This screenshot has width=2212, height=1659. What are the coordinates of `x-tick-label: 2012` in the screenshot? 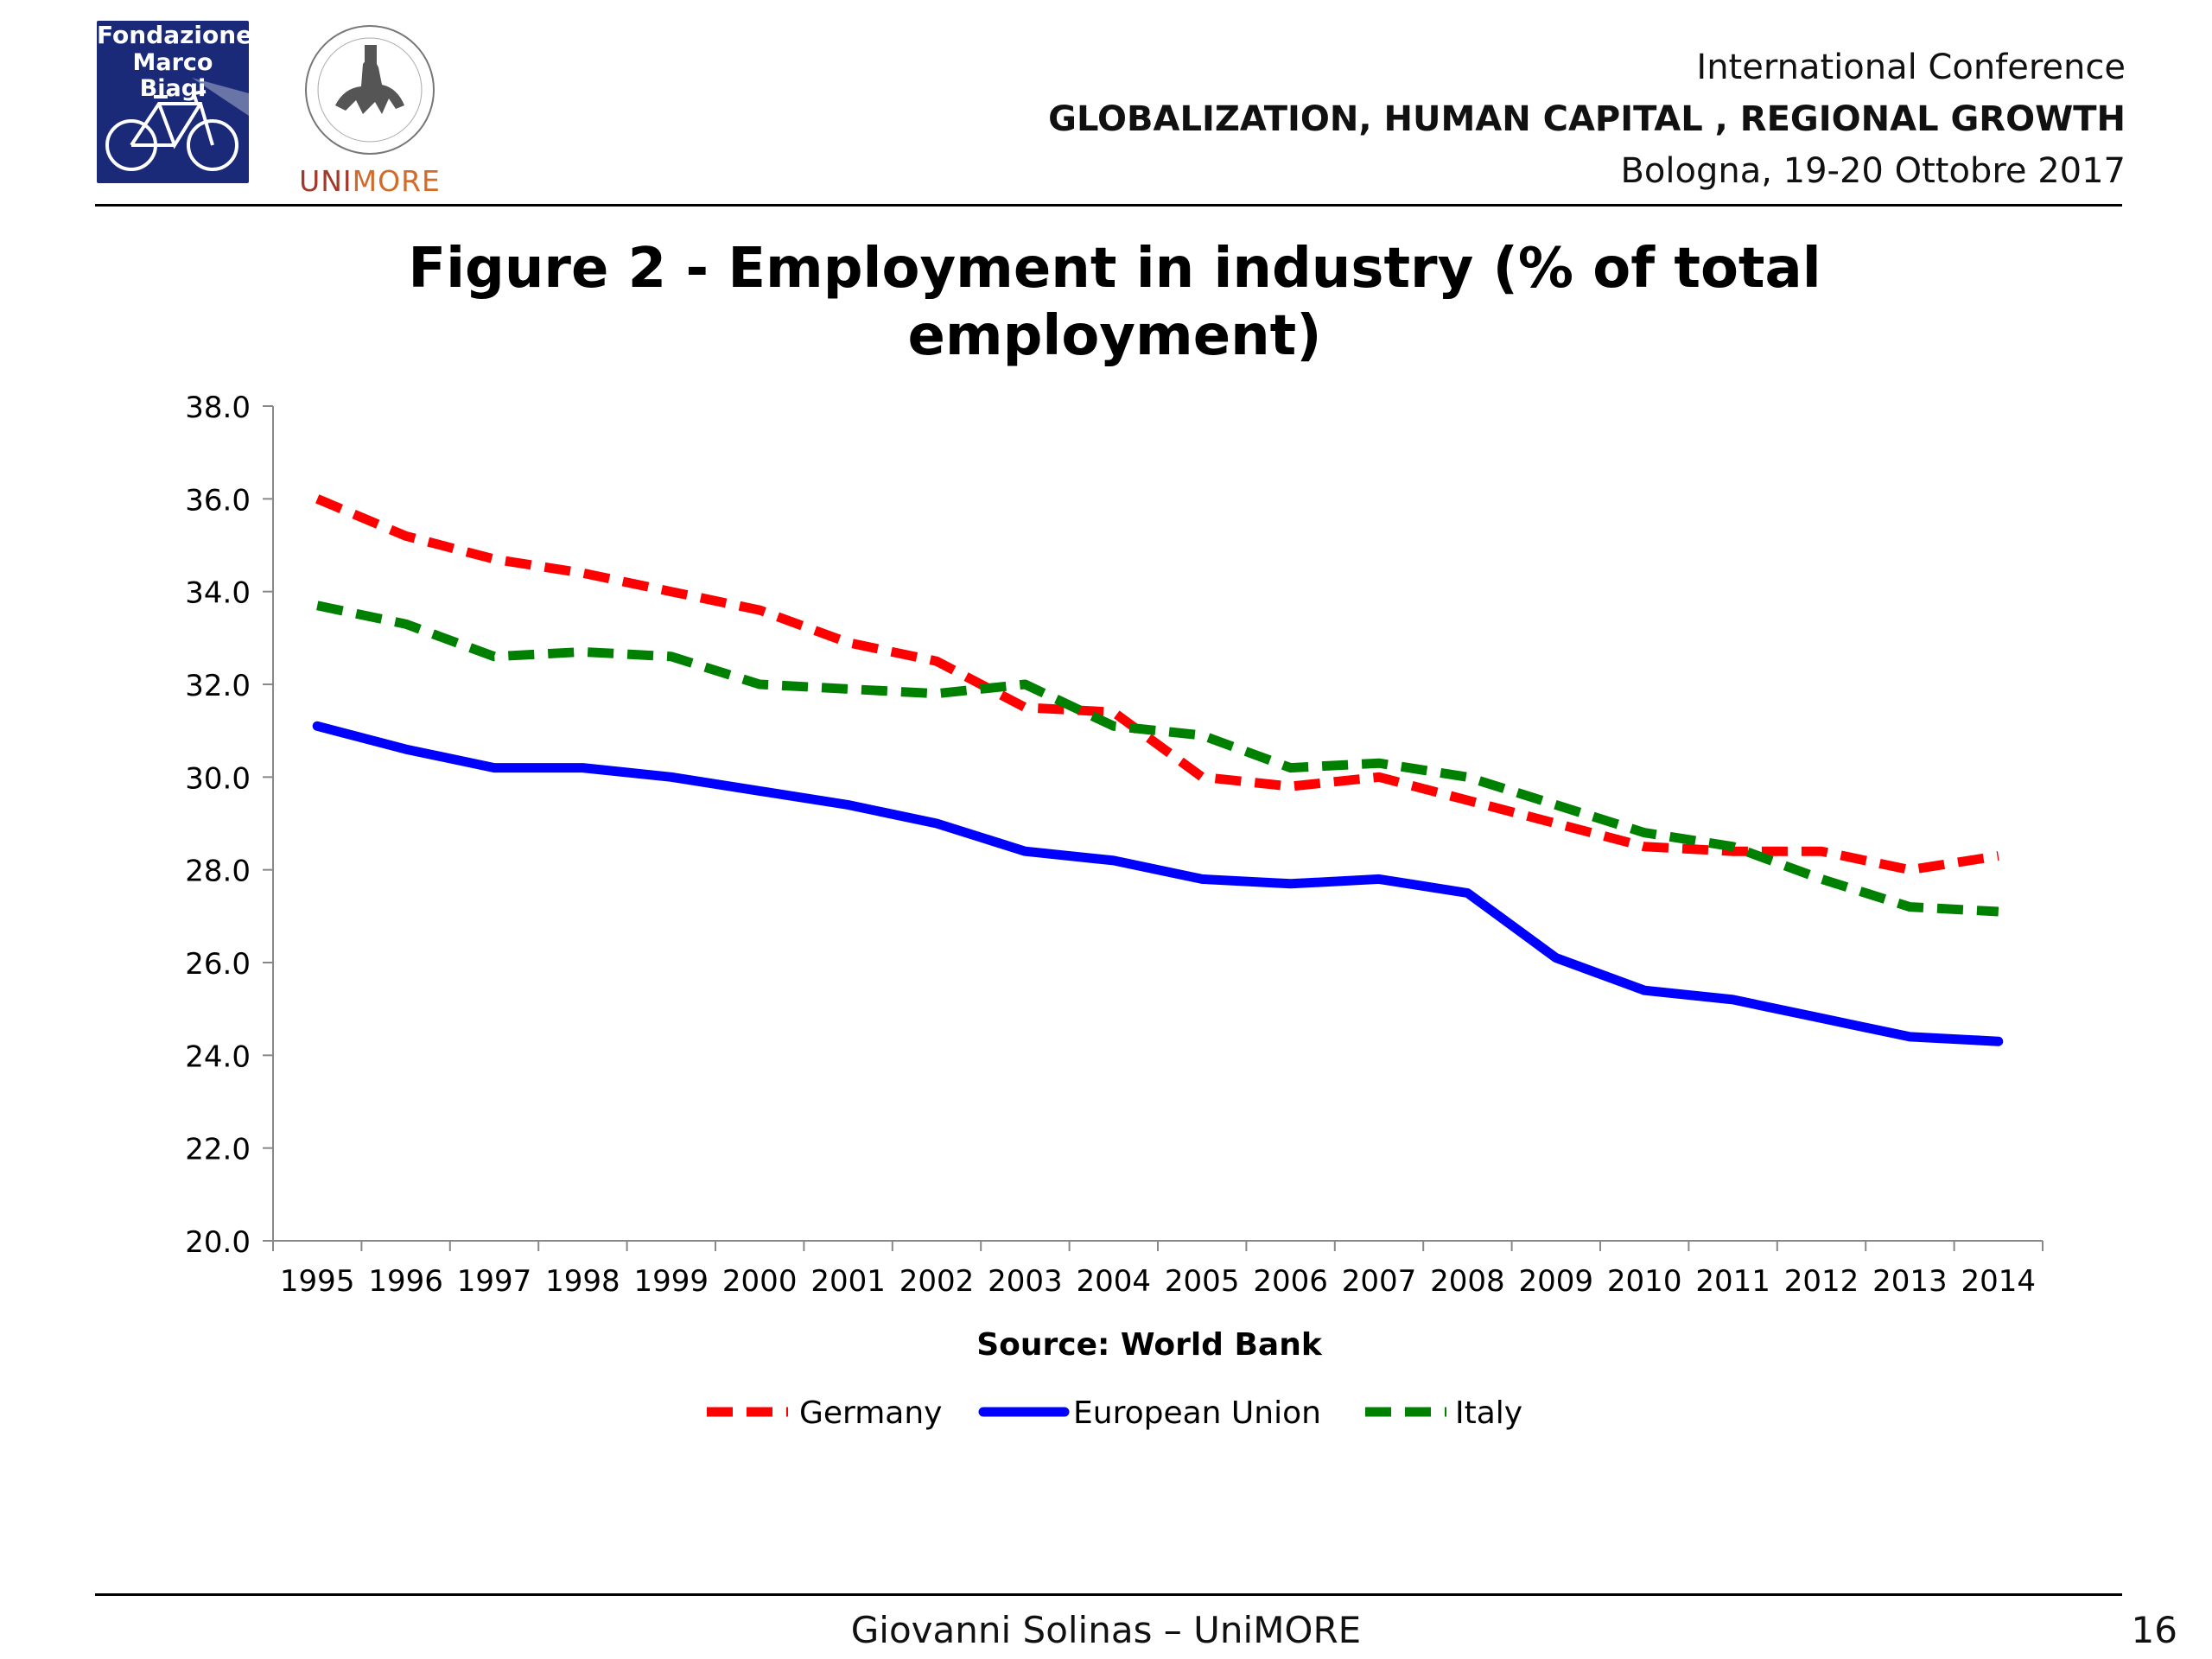 It's located at (1821, 1281).